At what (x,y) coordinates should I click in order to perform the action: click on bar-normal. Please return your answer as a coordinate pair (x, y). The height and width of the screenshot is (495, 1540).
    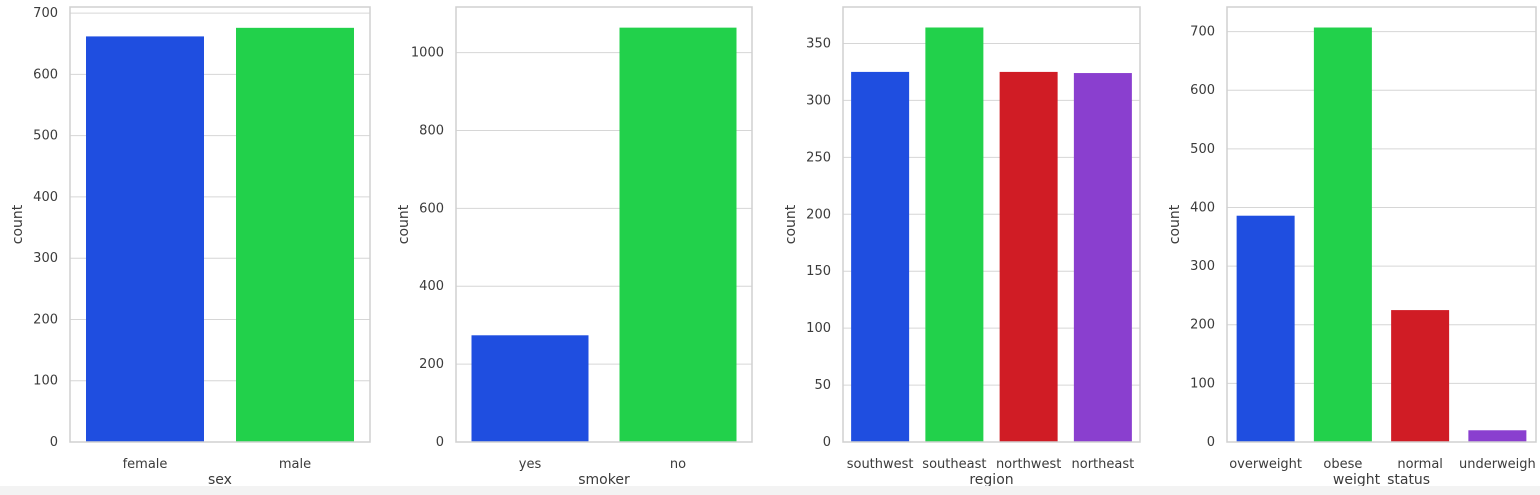
    Looking at the image, I should click on (1420, 376).